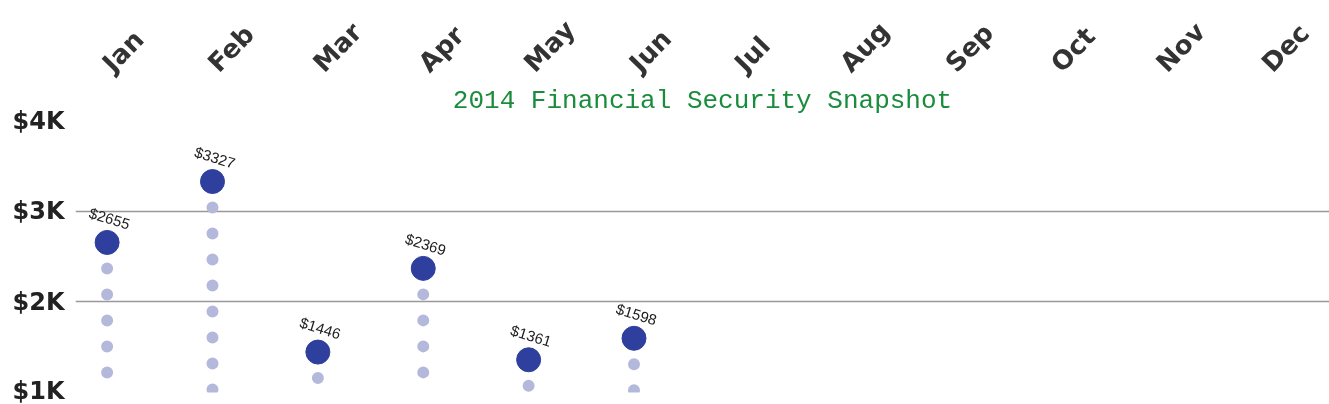 The image size is (1329, 404). I want to click on y-tick-label: $3K, so click(39, 211).